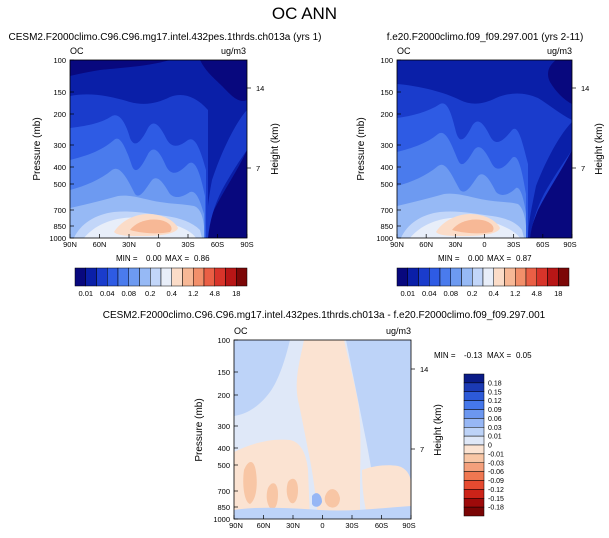 Image resolution: width=609 pixels, height=538 pixels. I want to click on panel-2-max-label: MAX =, so click(499, 258).